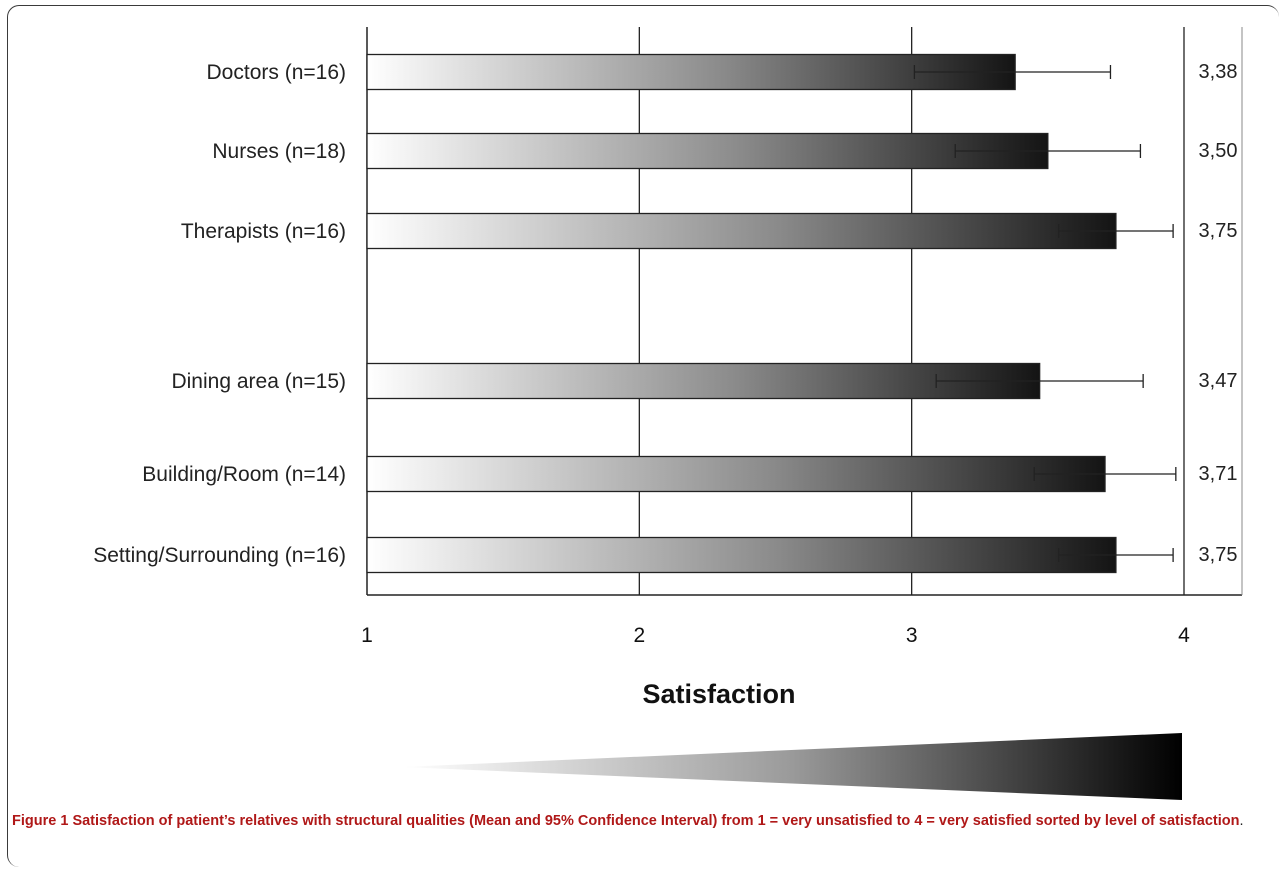 The width and height of the screenshot is (1282, 872). I want to click on x-tick-label: 4, so click(1184, 635).